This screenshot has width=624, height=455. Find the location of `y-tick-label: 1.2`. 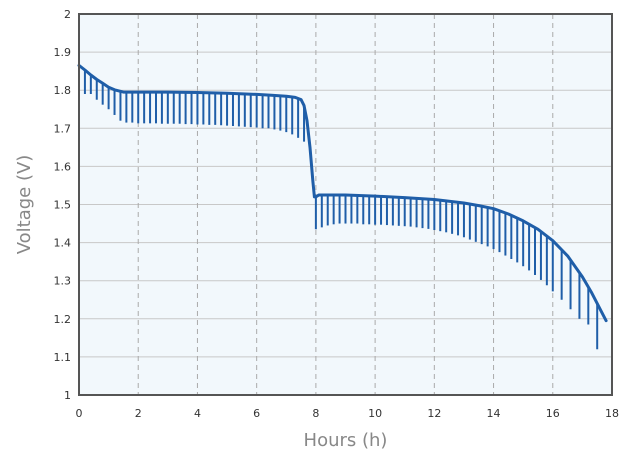

y-tick-label: 1.2 is located at coordinates (63, 319).